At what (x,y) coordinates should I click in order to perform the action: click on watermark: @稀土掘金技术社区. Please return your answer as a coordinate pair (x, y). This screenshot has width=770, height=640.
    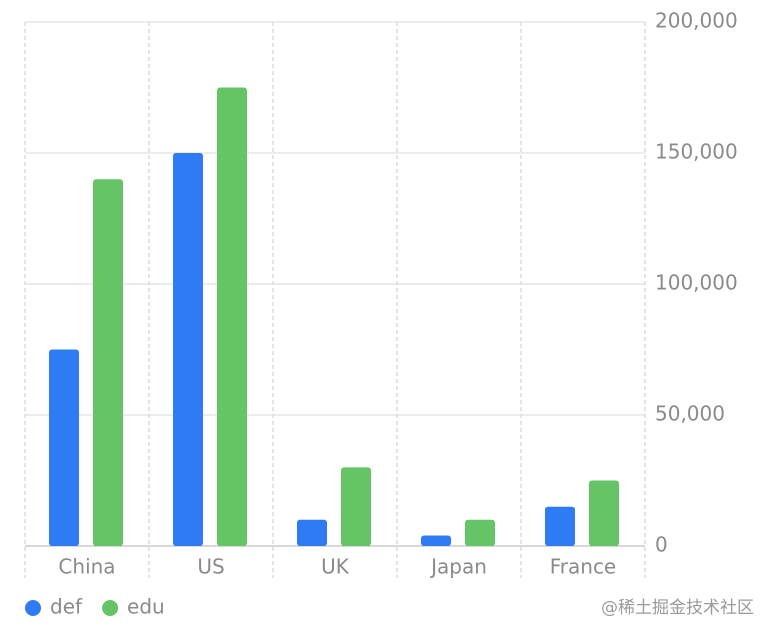
    Looking at the image, I should click on (677, 608).